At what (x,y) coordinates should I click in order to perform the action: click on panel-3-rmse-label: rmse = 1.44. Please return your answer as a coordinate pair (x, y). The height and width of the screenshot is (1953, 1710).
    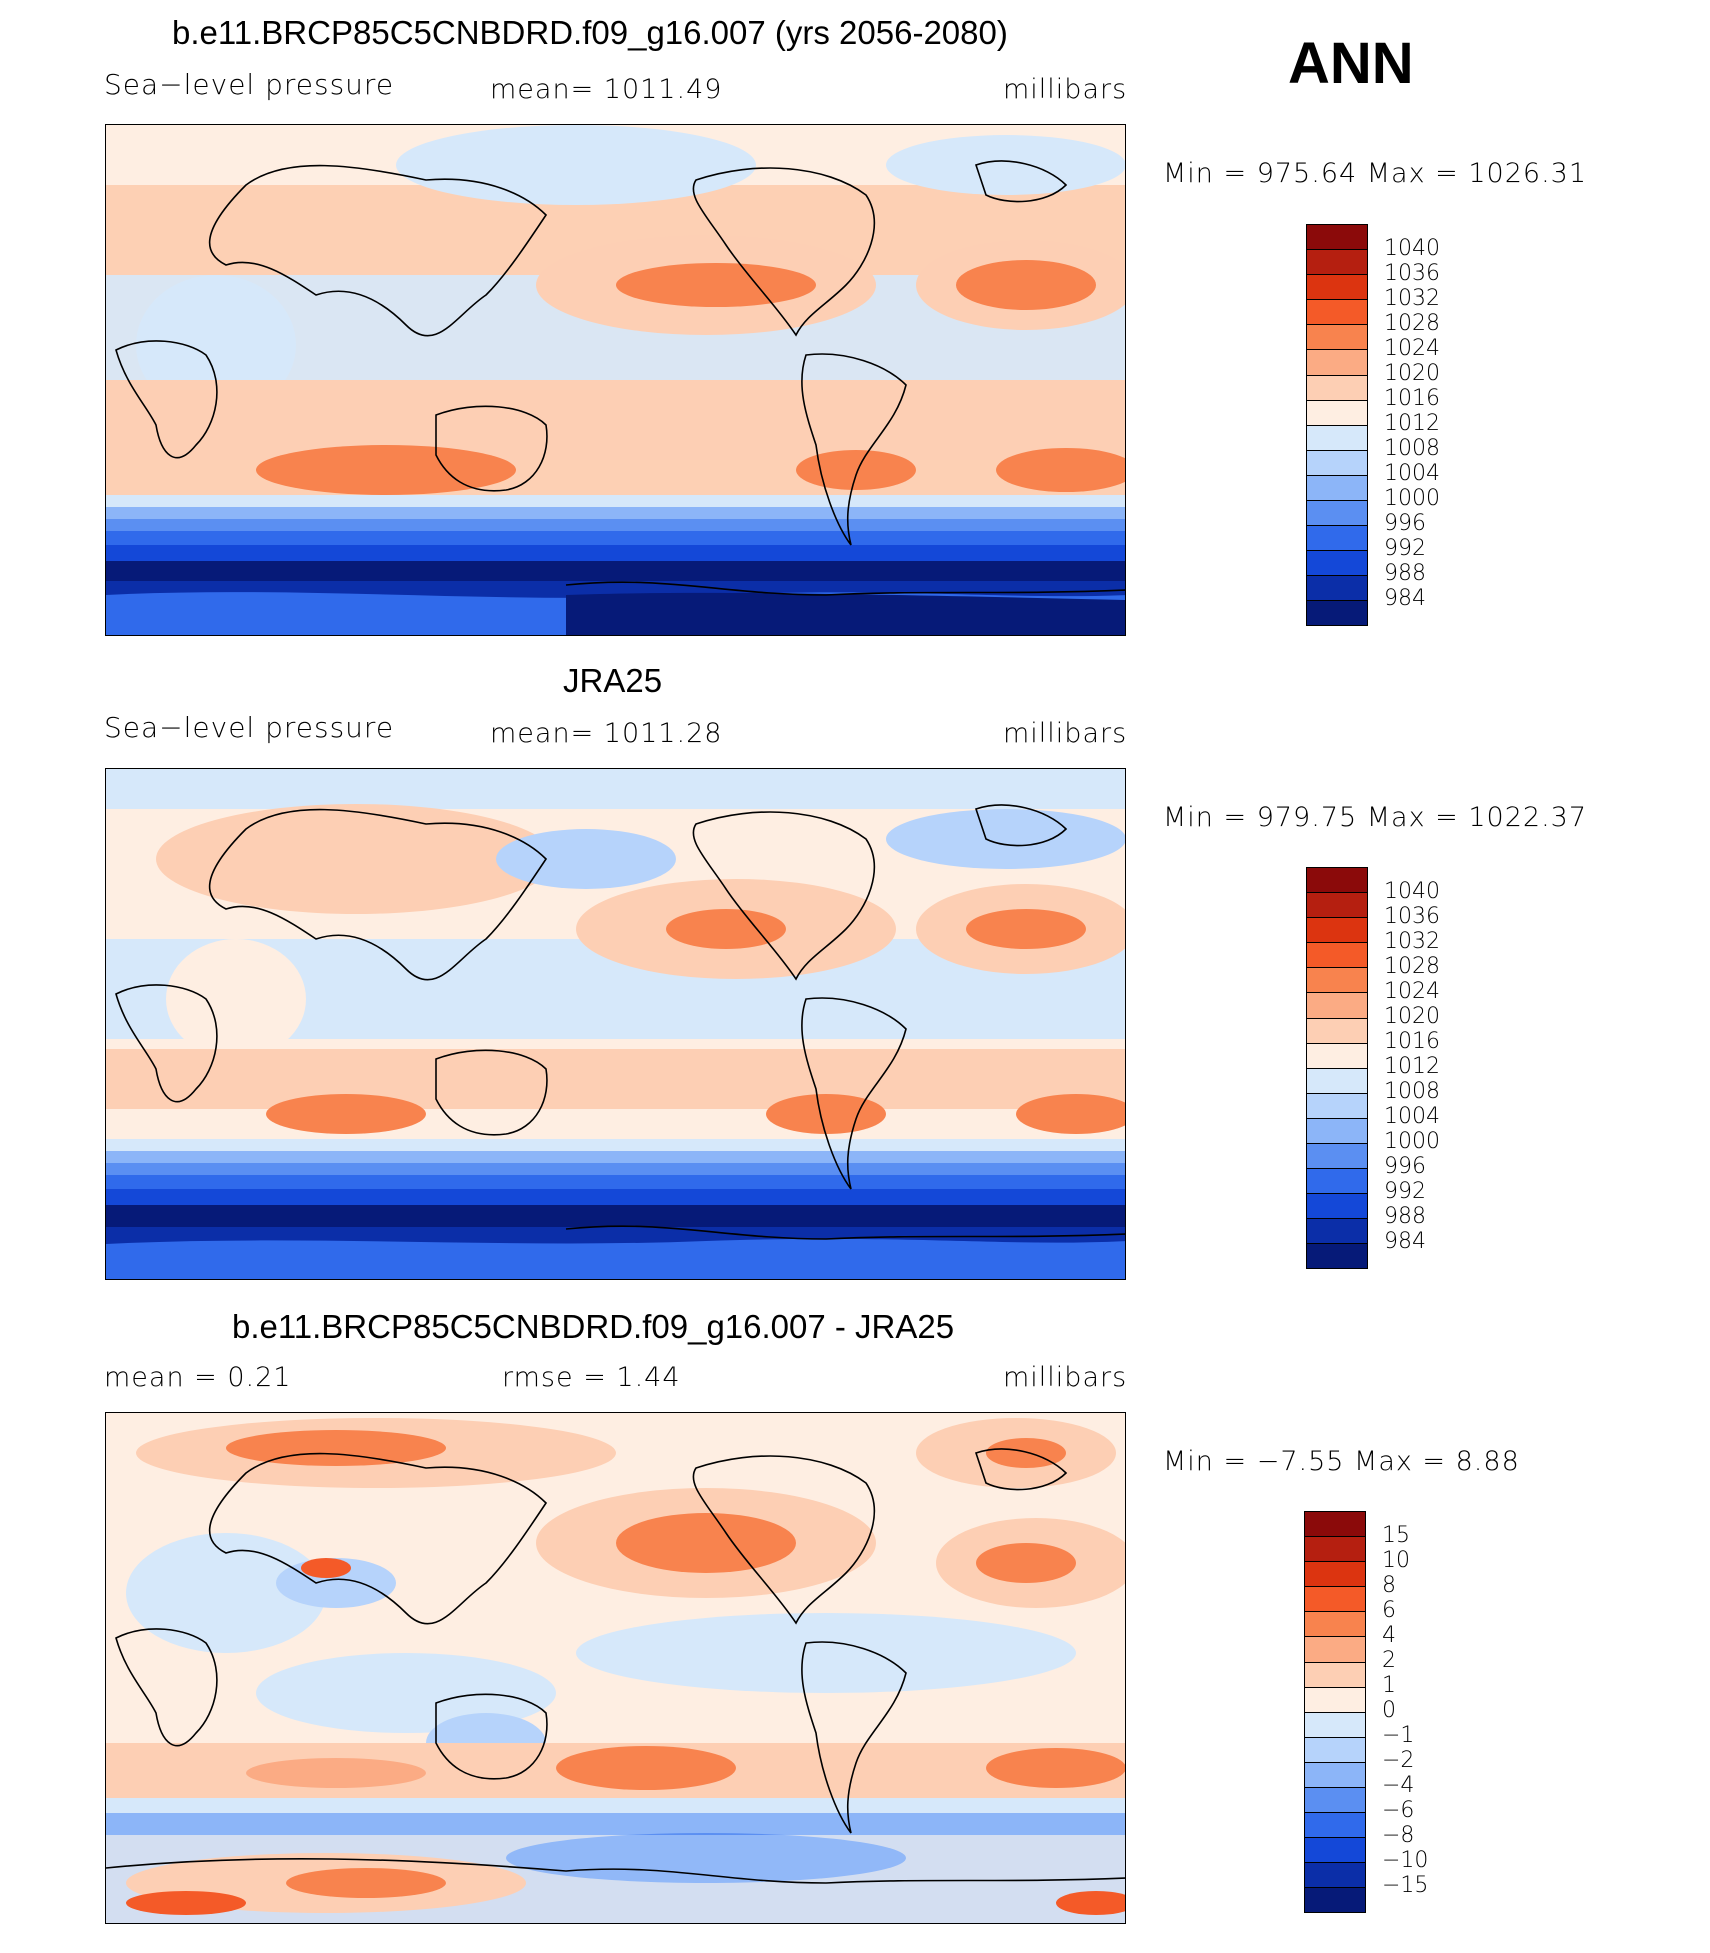
    Looking at the image, I should click on (591, 1377).